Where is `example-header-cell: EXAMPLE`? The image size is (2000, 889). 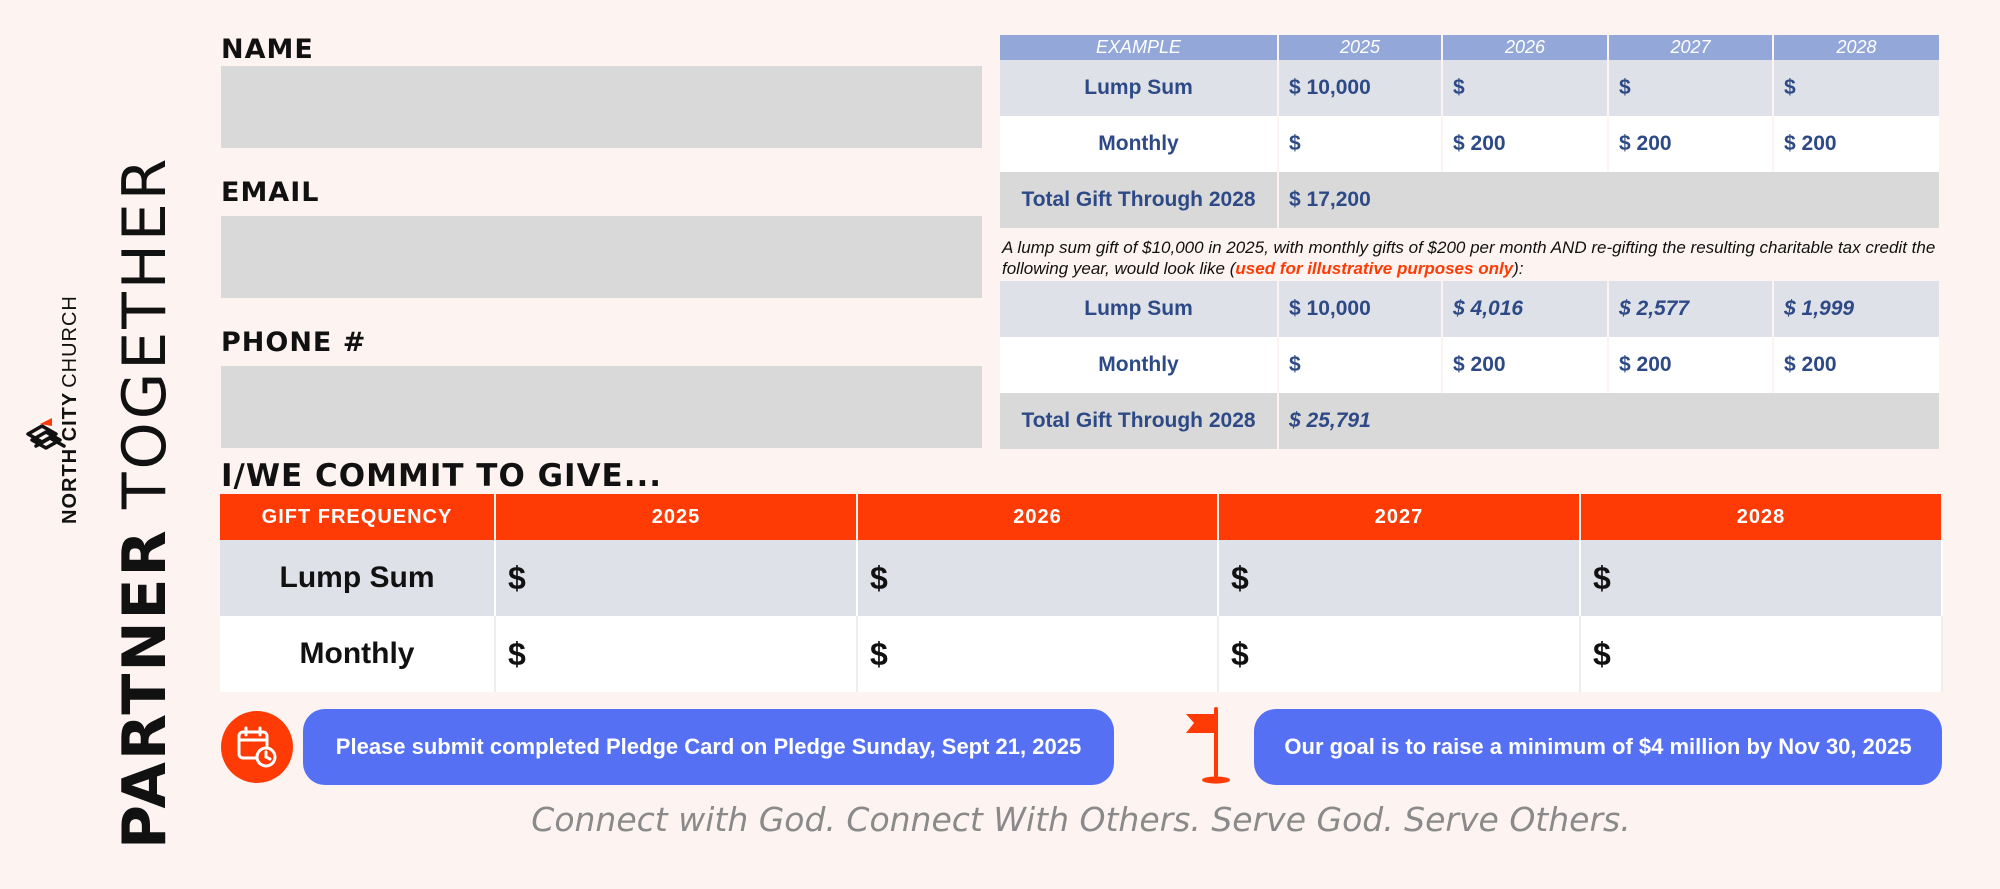 example-header-cell: EXAMPLE is located at coordinates (1139, 47).